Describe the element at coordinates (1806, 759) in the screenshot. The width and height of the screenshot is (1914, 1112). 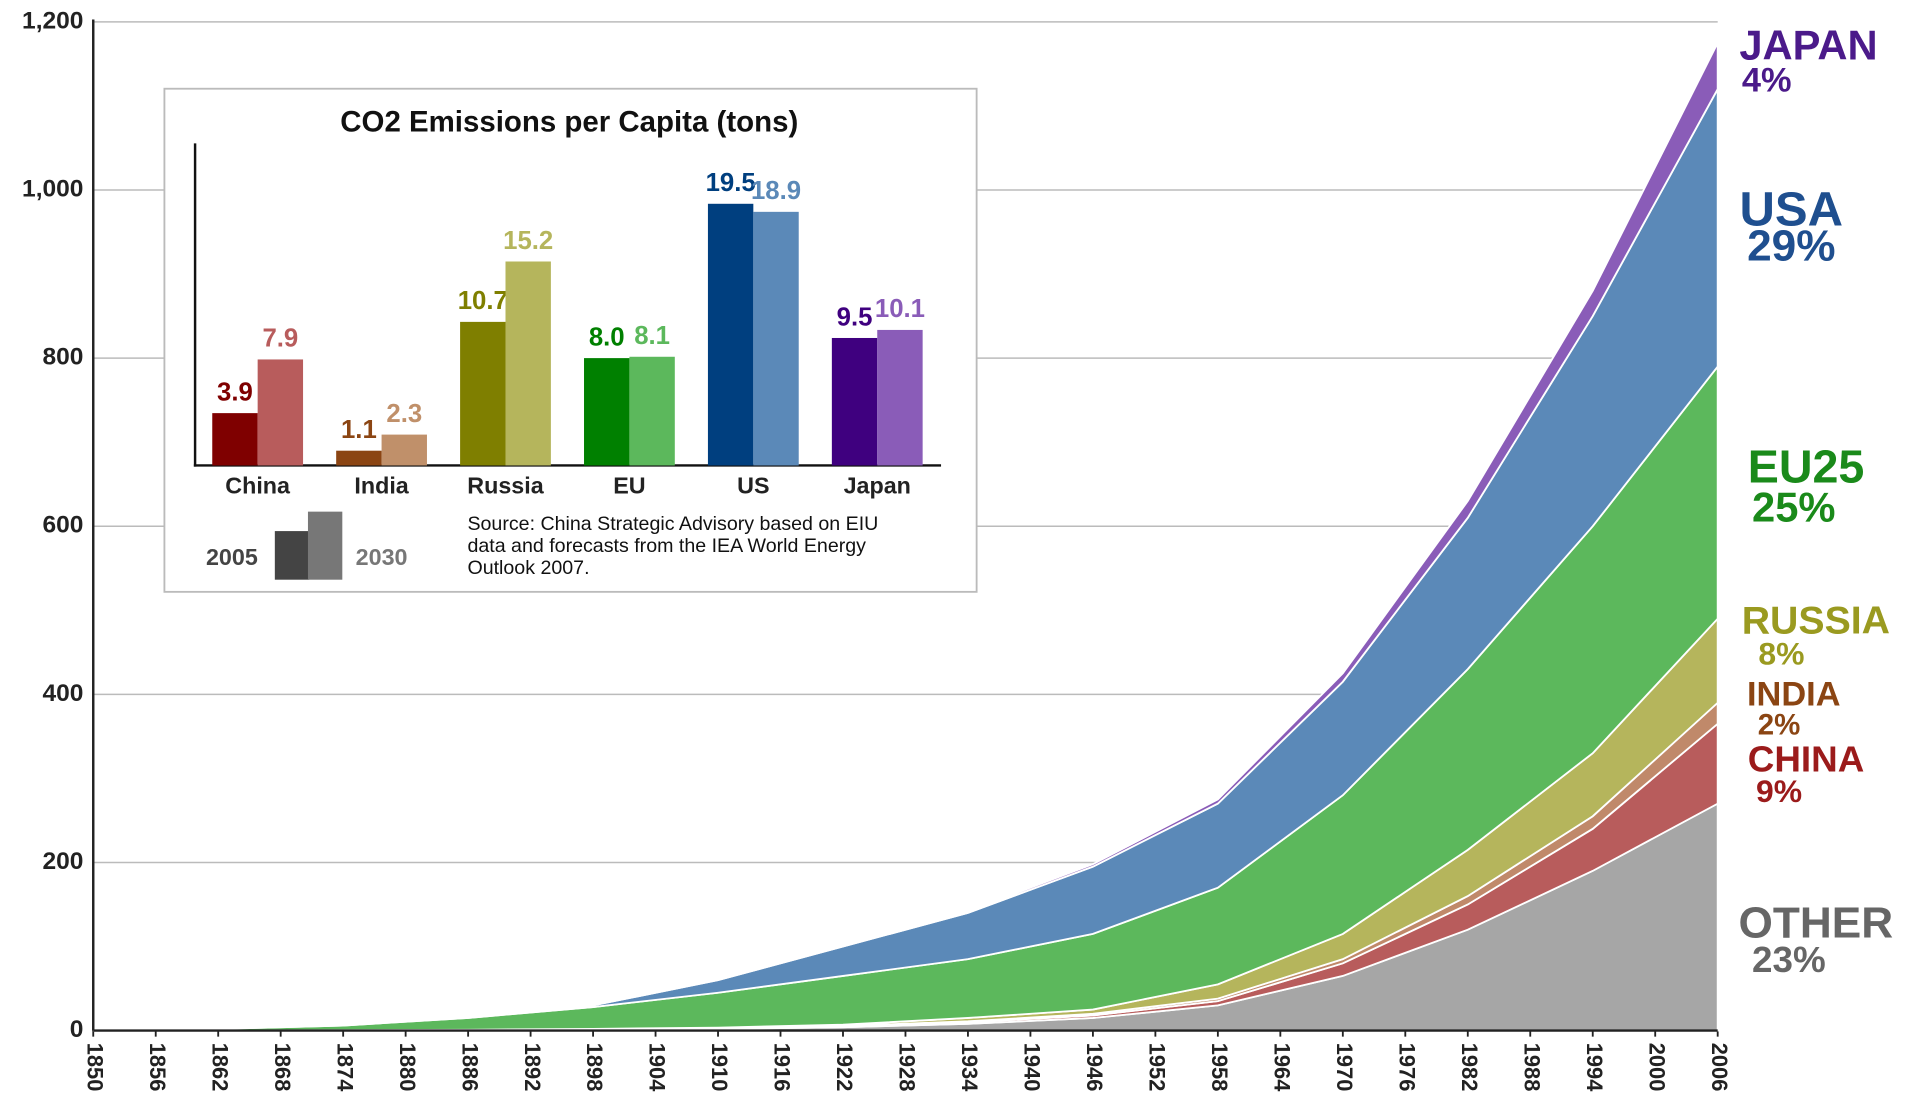
I see `series-name: CHINA` at that location.